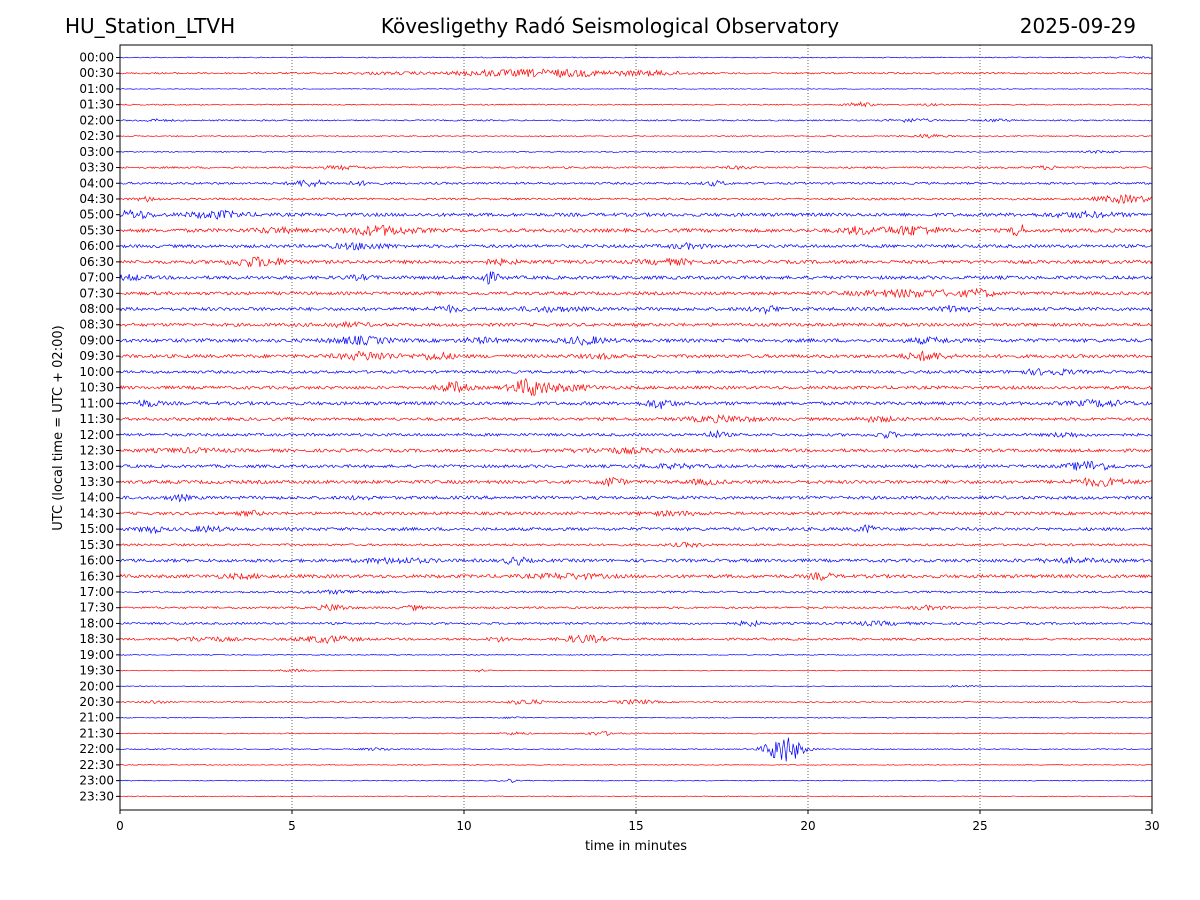  Describe the element at coordinates (636, 765) in the screenshot. I see `trace-22:30` at that location.